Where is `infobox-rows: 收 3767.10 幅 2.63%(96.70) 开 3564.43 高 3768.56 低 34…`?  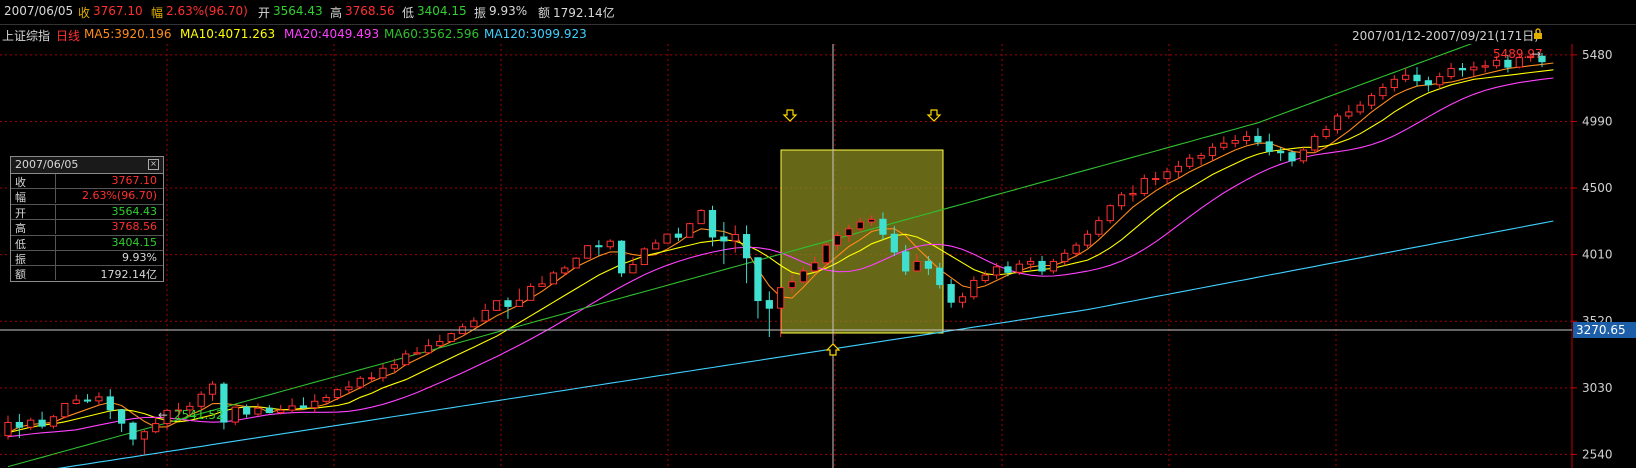
infobox-rows: 收 3767.10 幅 2.63%(96.70) 开 3564.43 高 3768.56 低 34… is located at coordinates (87, 227).